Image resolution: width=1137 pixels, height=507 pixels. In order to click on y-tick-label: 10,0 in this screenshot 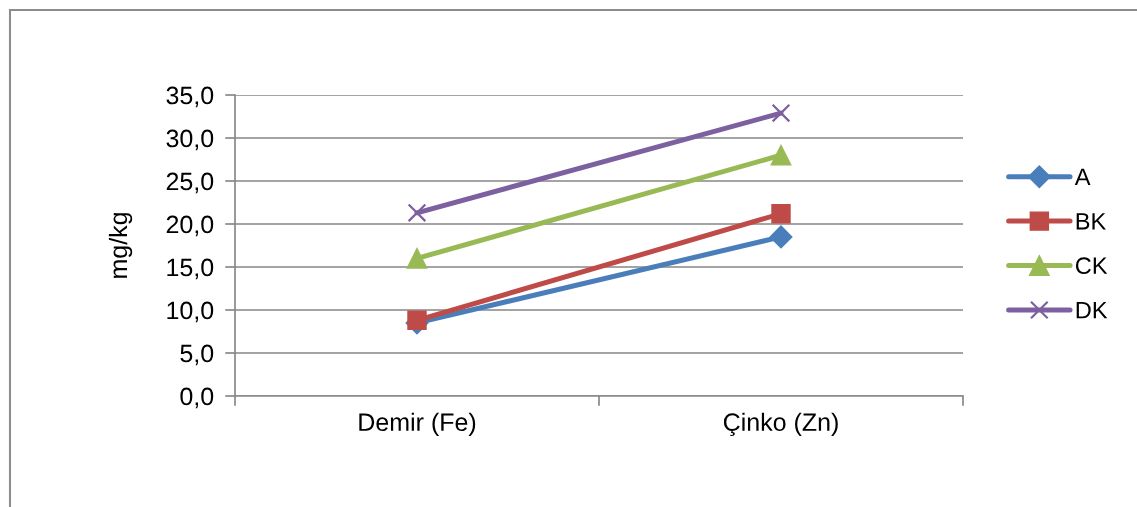, I will do `click(190, 312)`.